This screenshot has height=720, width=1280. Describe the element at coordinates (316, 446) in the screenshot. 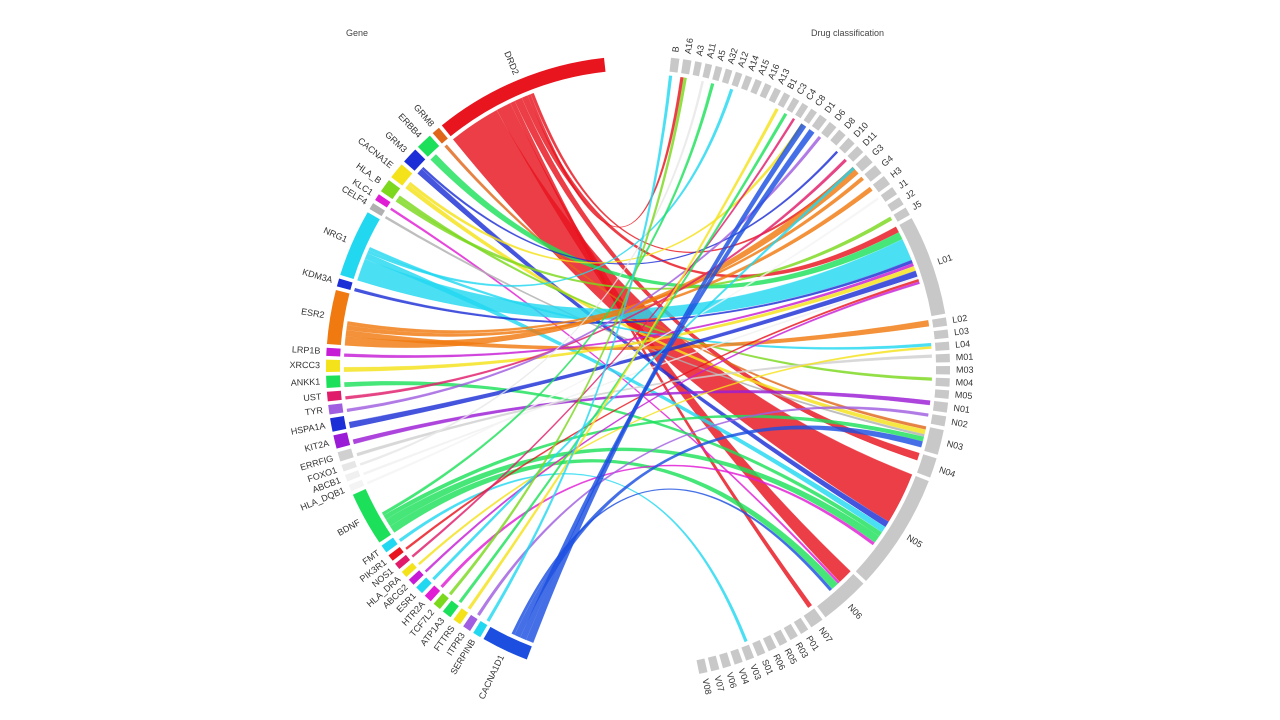

I see `gene-label-kit2a-17: KIT2A` at that location.